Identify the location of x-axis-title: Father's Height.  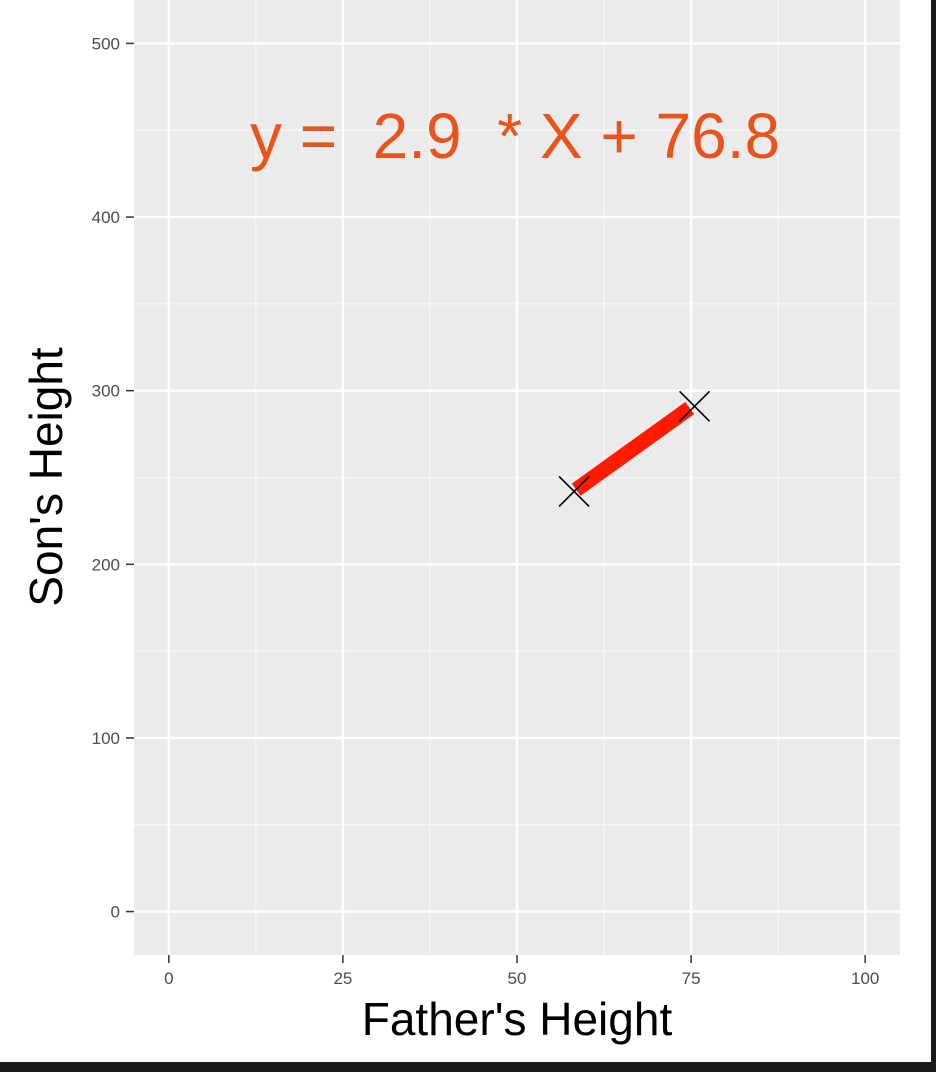
(517, 1019).